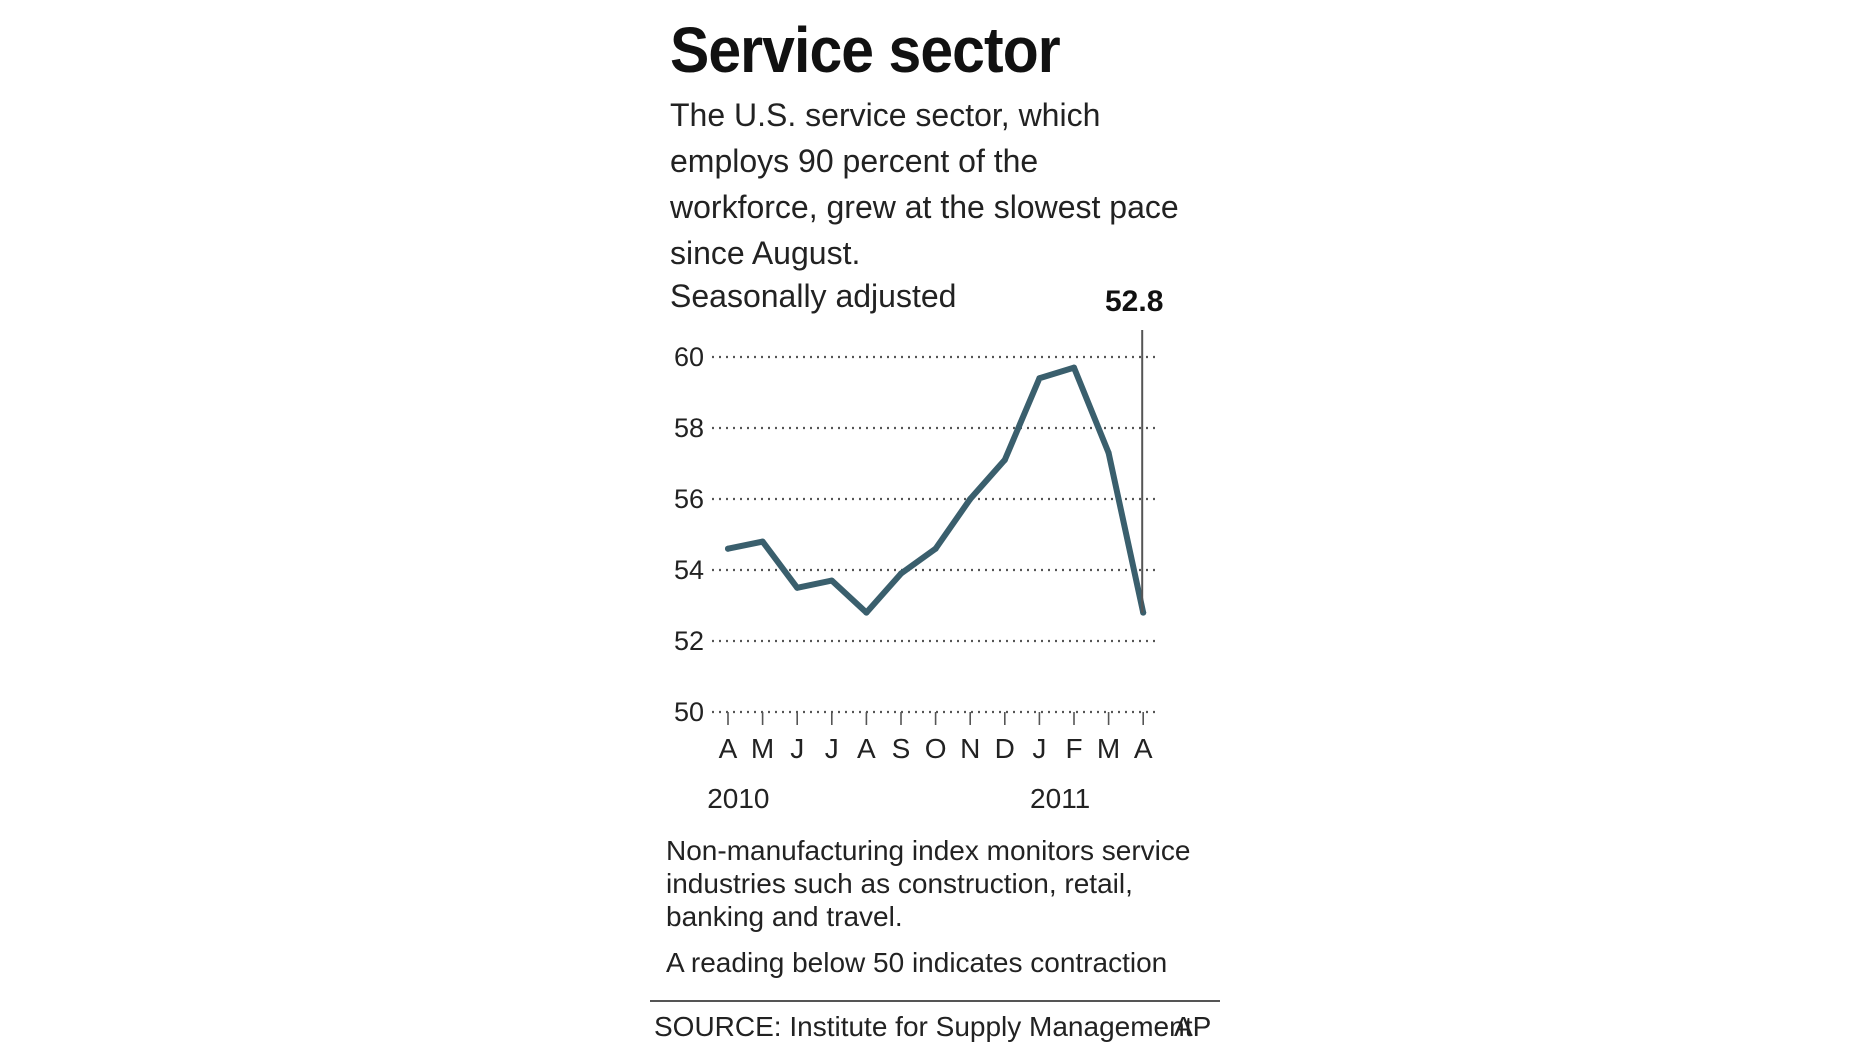 This screenshot has width=1862, height=1048. I want to click on y-tick-label-54: 54, so click(689, 570).